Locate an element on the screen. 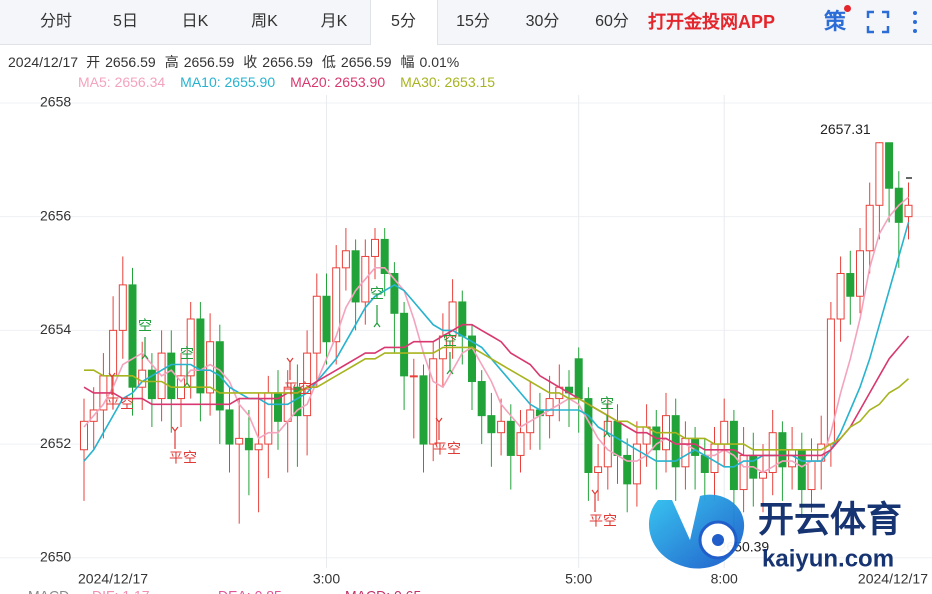  x-tick-label: 8:00 is located at coordinates (724, 579).